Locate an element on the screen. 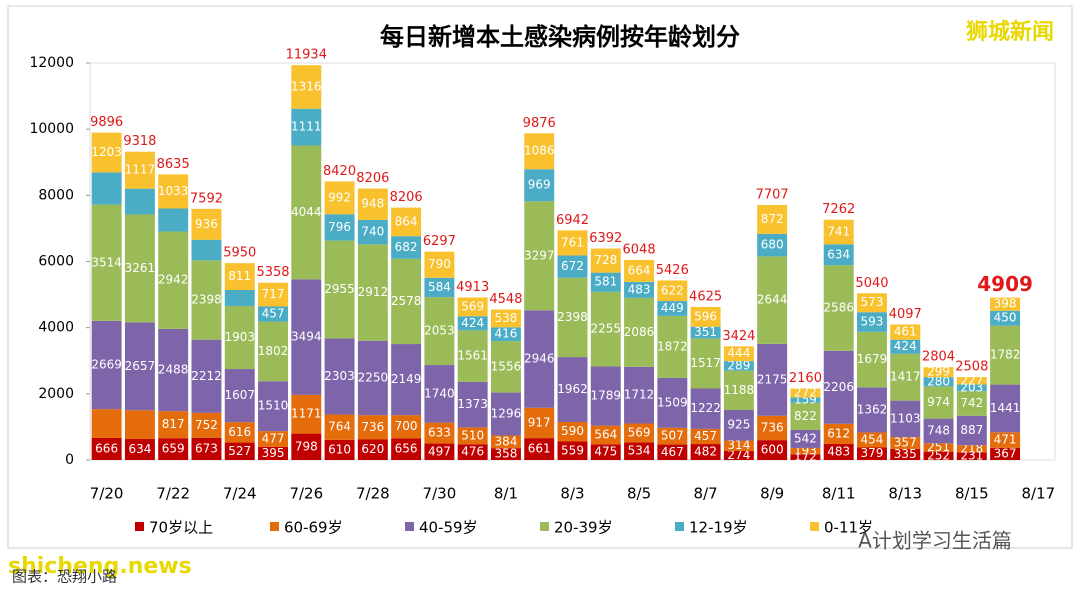 The image size is (1080, 589). x-tick-label: 8/3 is located at coordinates (572, 494).